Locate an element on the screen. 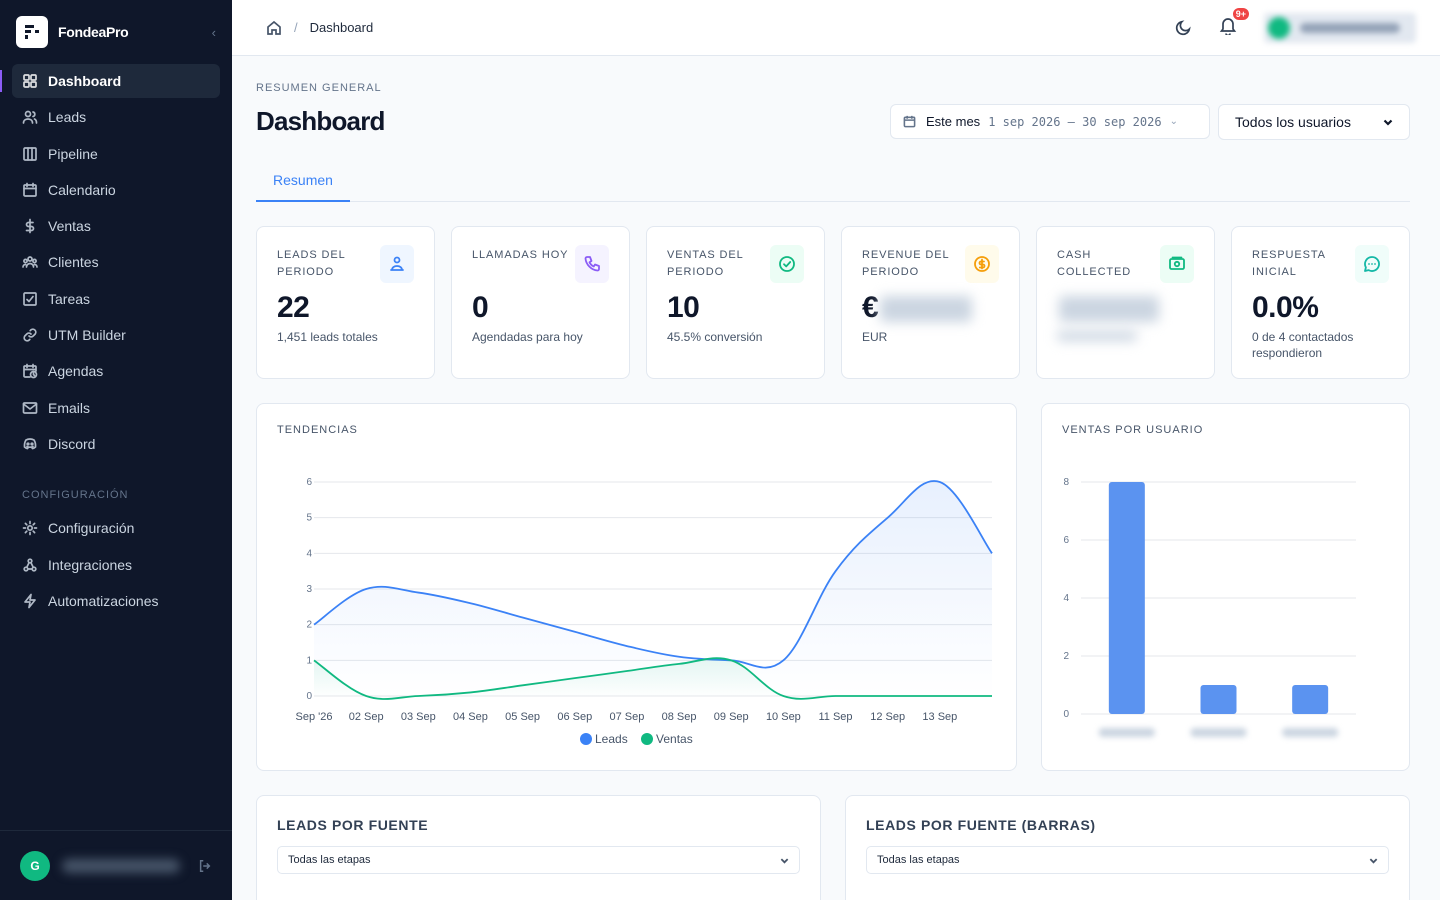 The width and height of the screenshot is (1440, 900). sales-by-user-card: VENTAS POR USUARIO 0 2 4 6 8 is located at coordinates (1225, 587).